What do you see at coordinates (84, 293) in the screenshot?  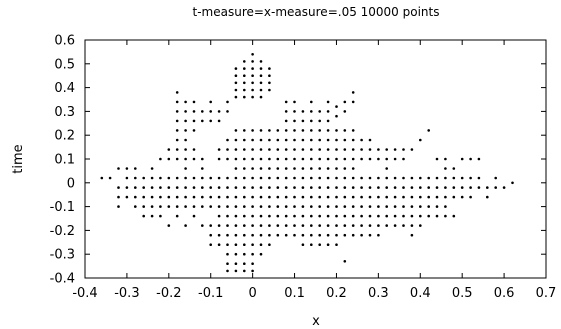 I see `x-tick-label: -0.4` at bounding box center [84, 293].